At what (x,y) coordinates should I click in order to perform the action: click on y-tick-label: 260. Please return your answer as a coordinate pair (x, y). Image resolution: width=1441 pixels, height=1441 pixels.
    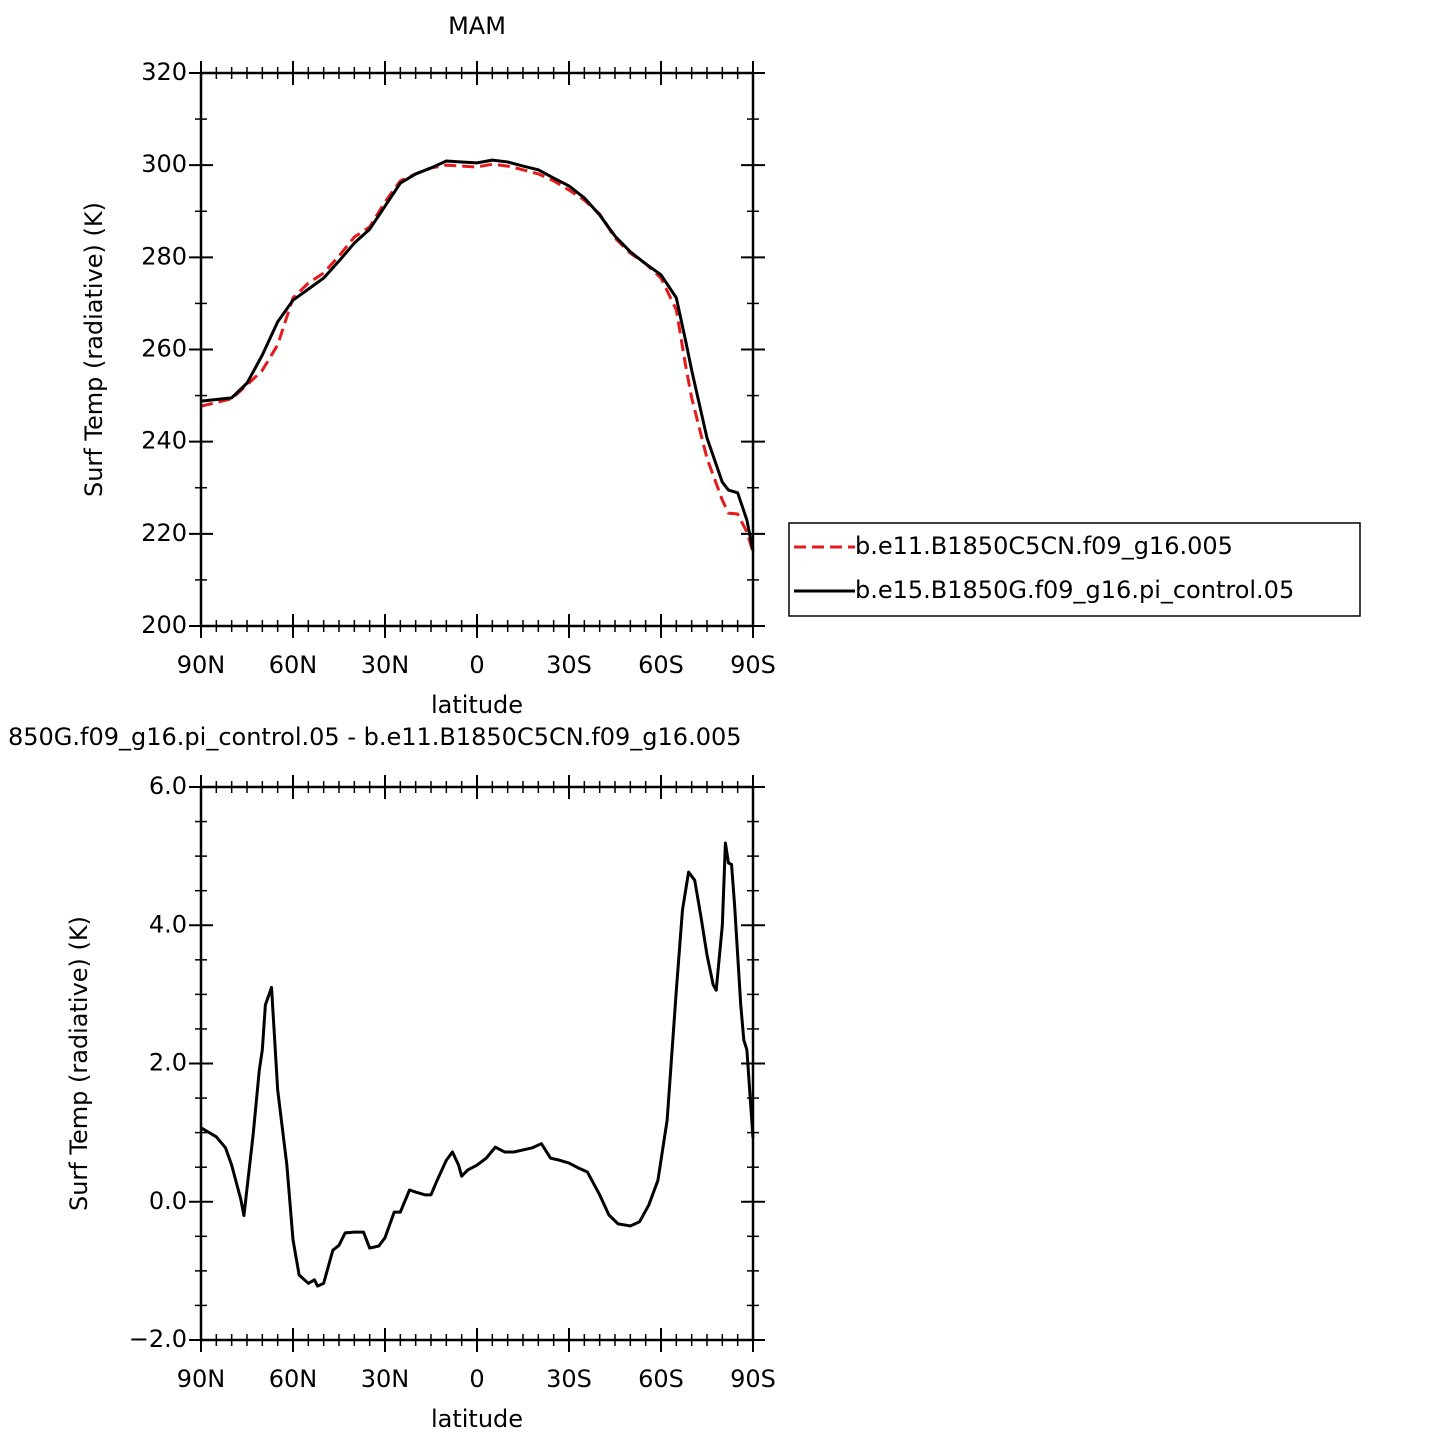
    Looking at the image, I should click on (164, 349).